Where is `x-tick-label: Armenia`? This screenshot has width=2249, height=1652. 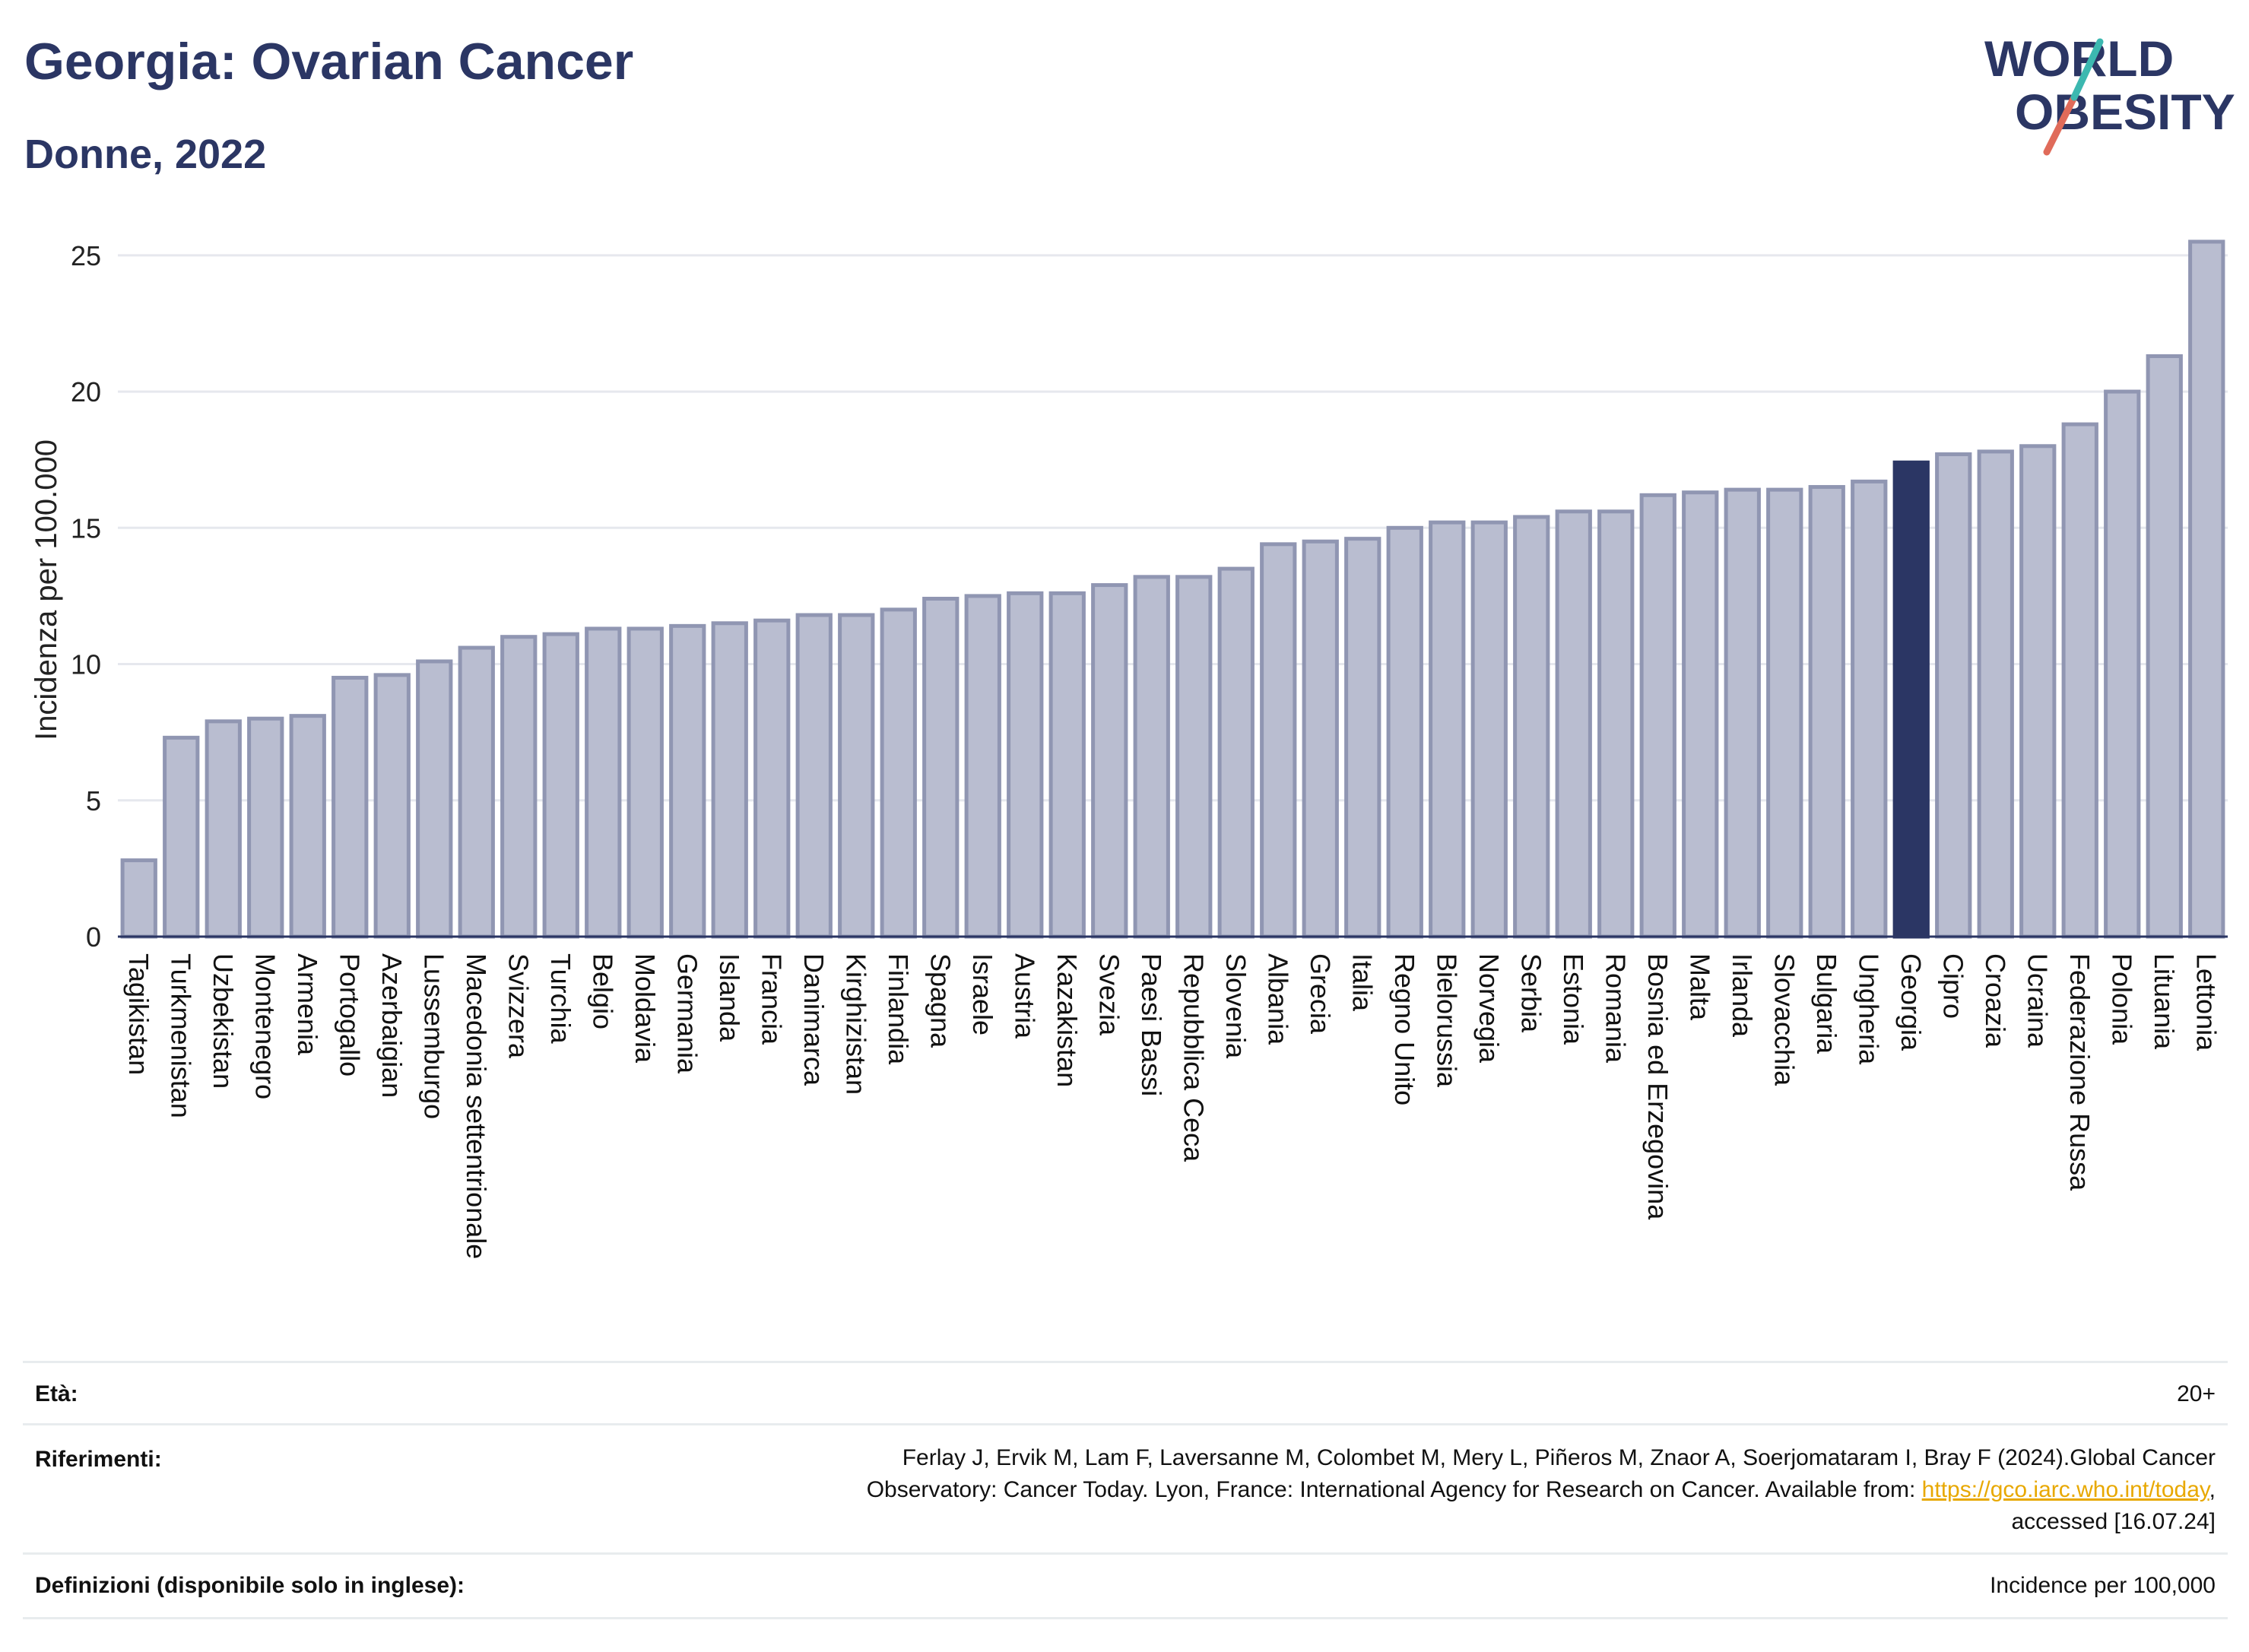 x-tick-label: Armenia is located at coordinates (307, 1004).